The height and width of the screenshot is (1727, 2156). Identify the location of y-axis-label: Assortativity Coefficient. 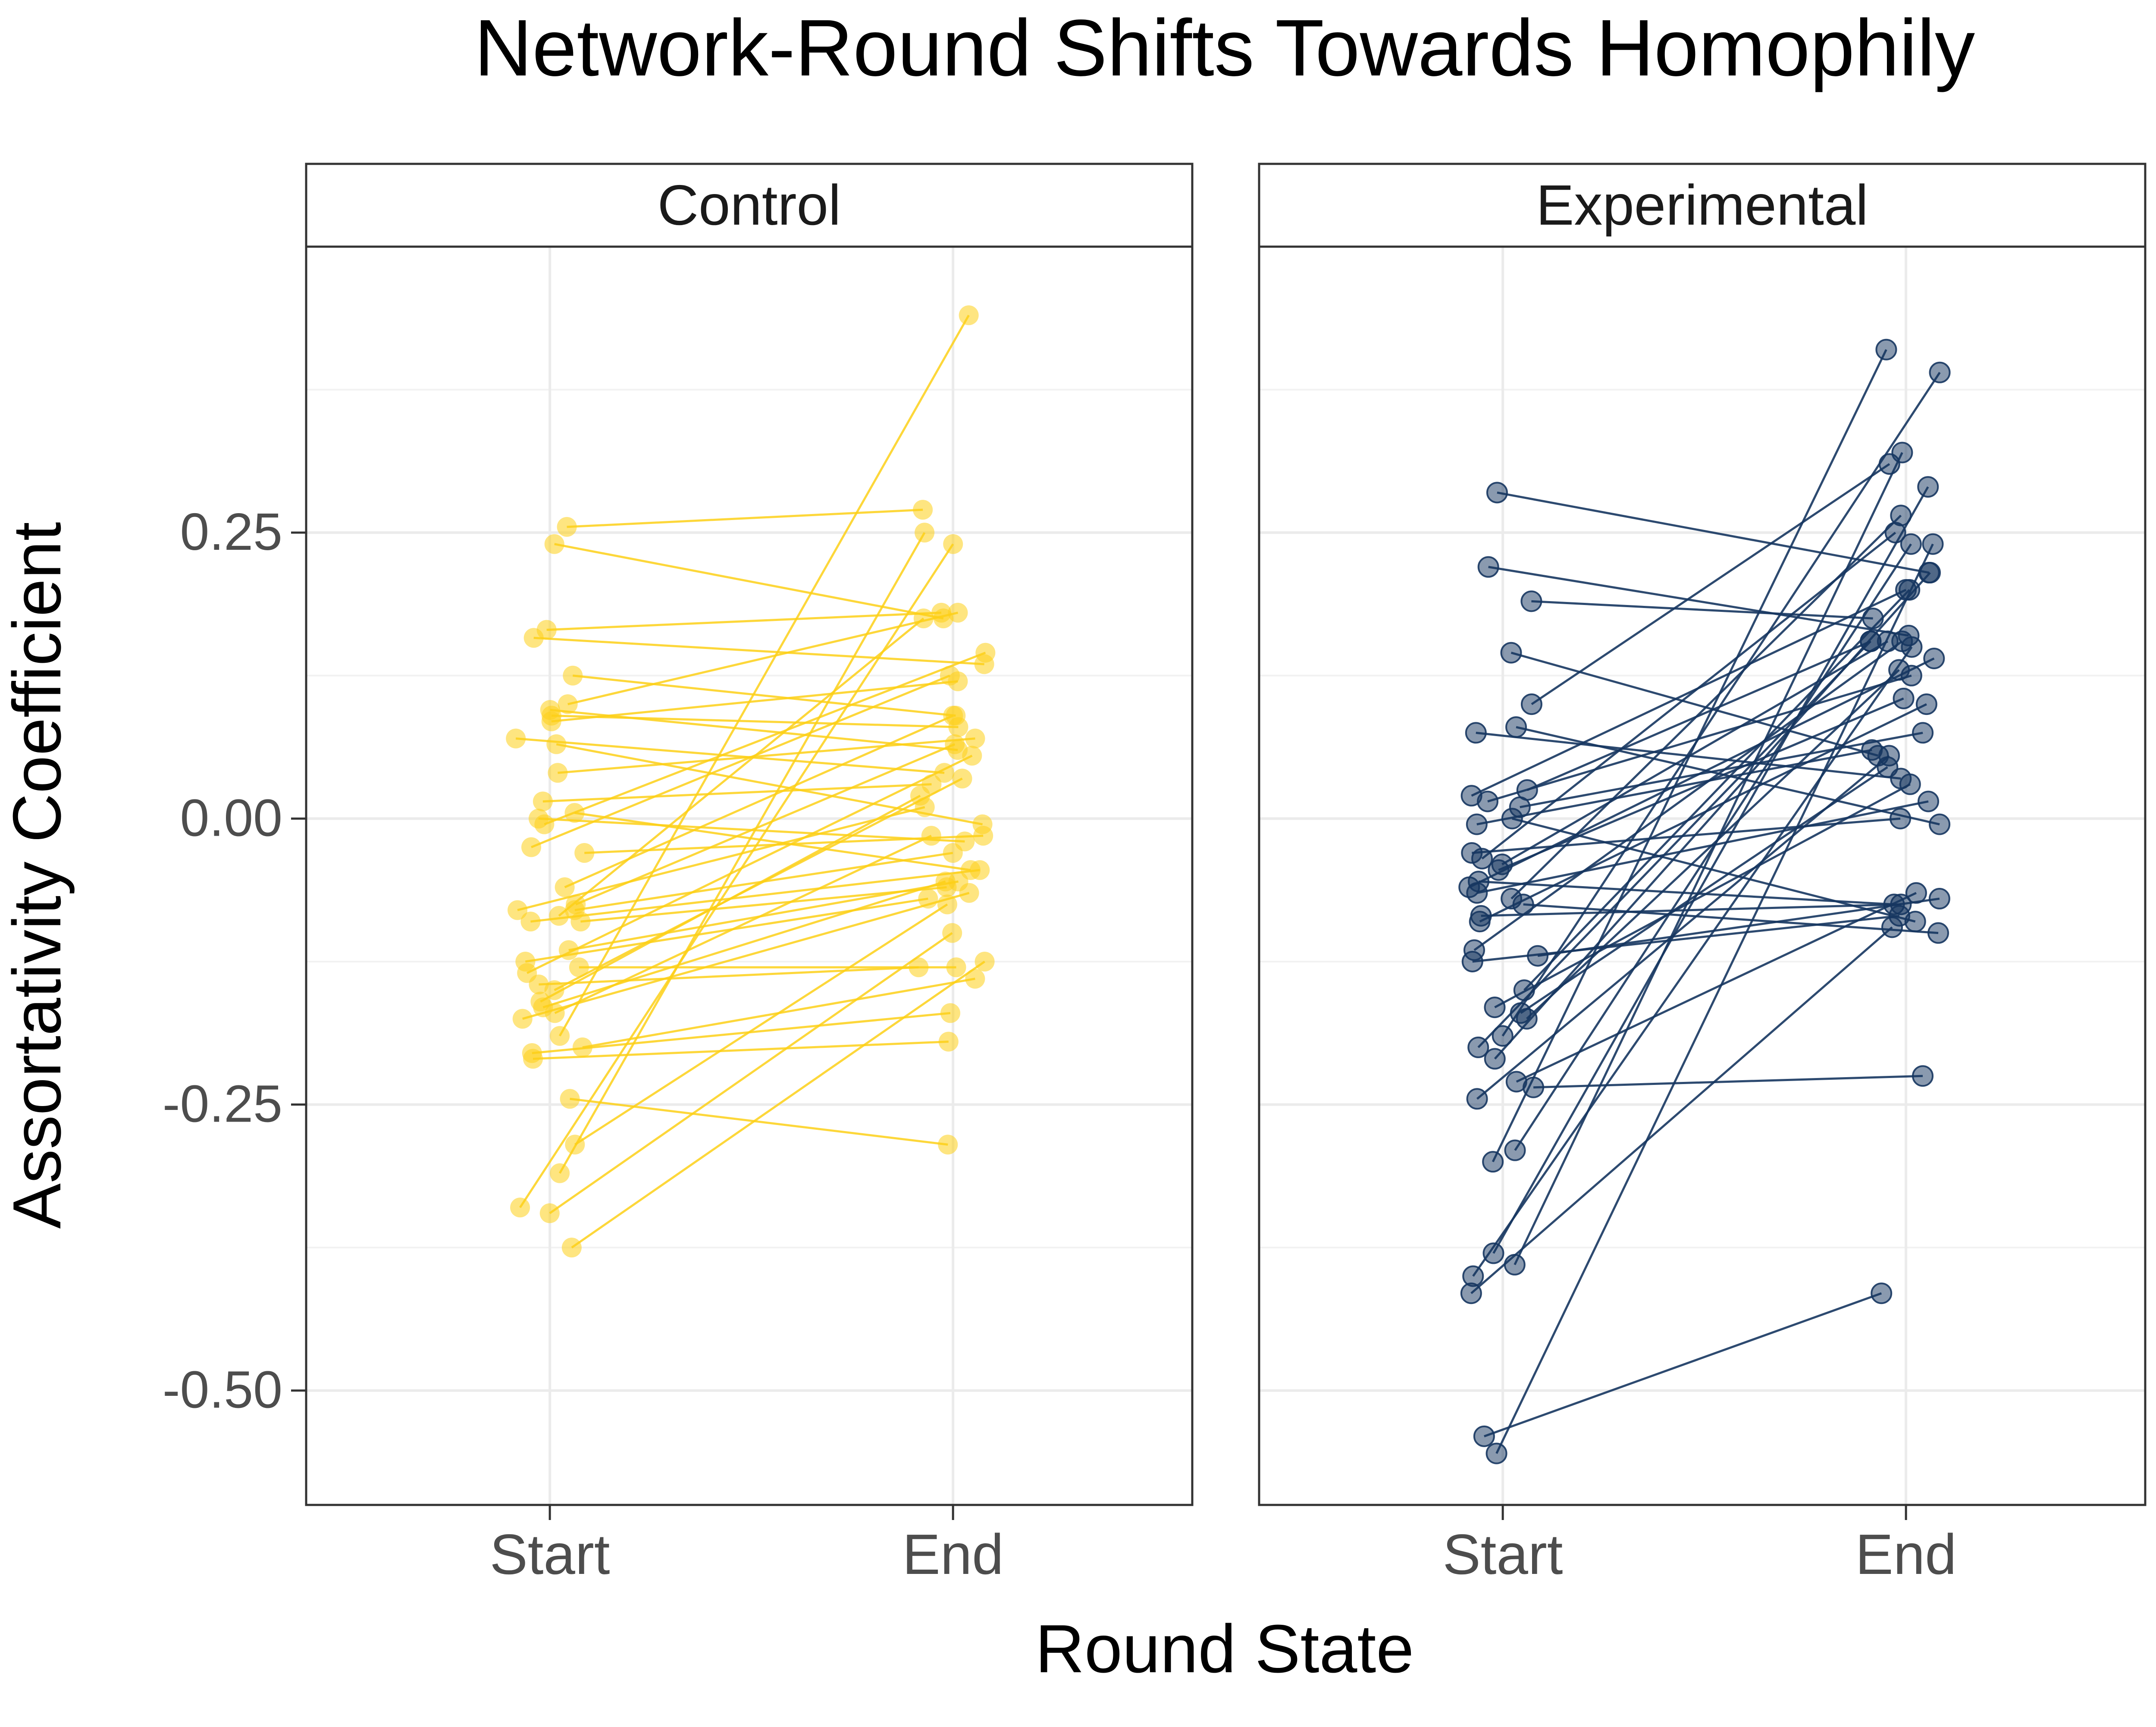
(37, 875).